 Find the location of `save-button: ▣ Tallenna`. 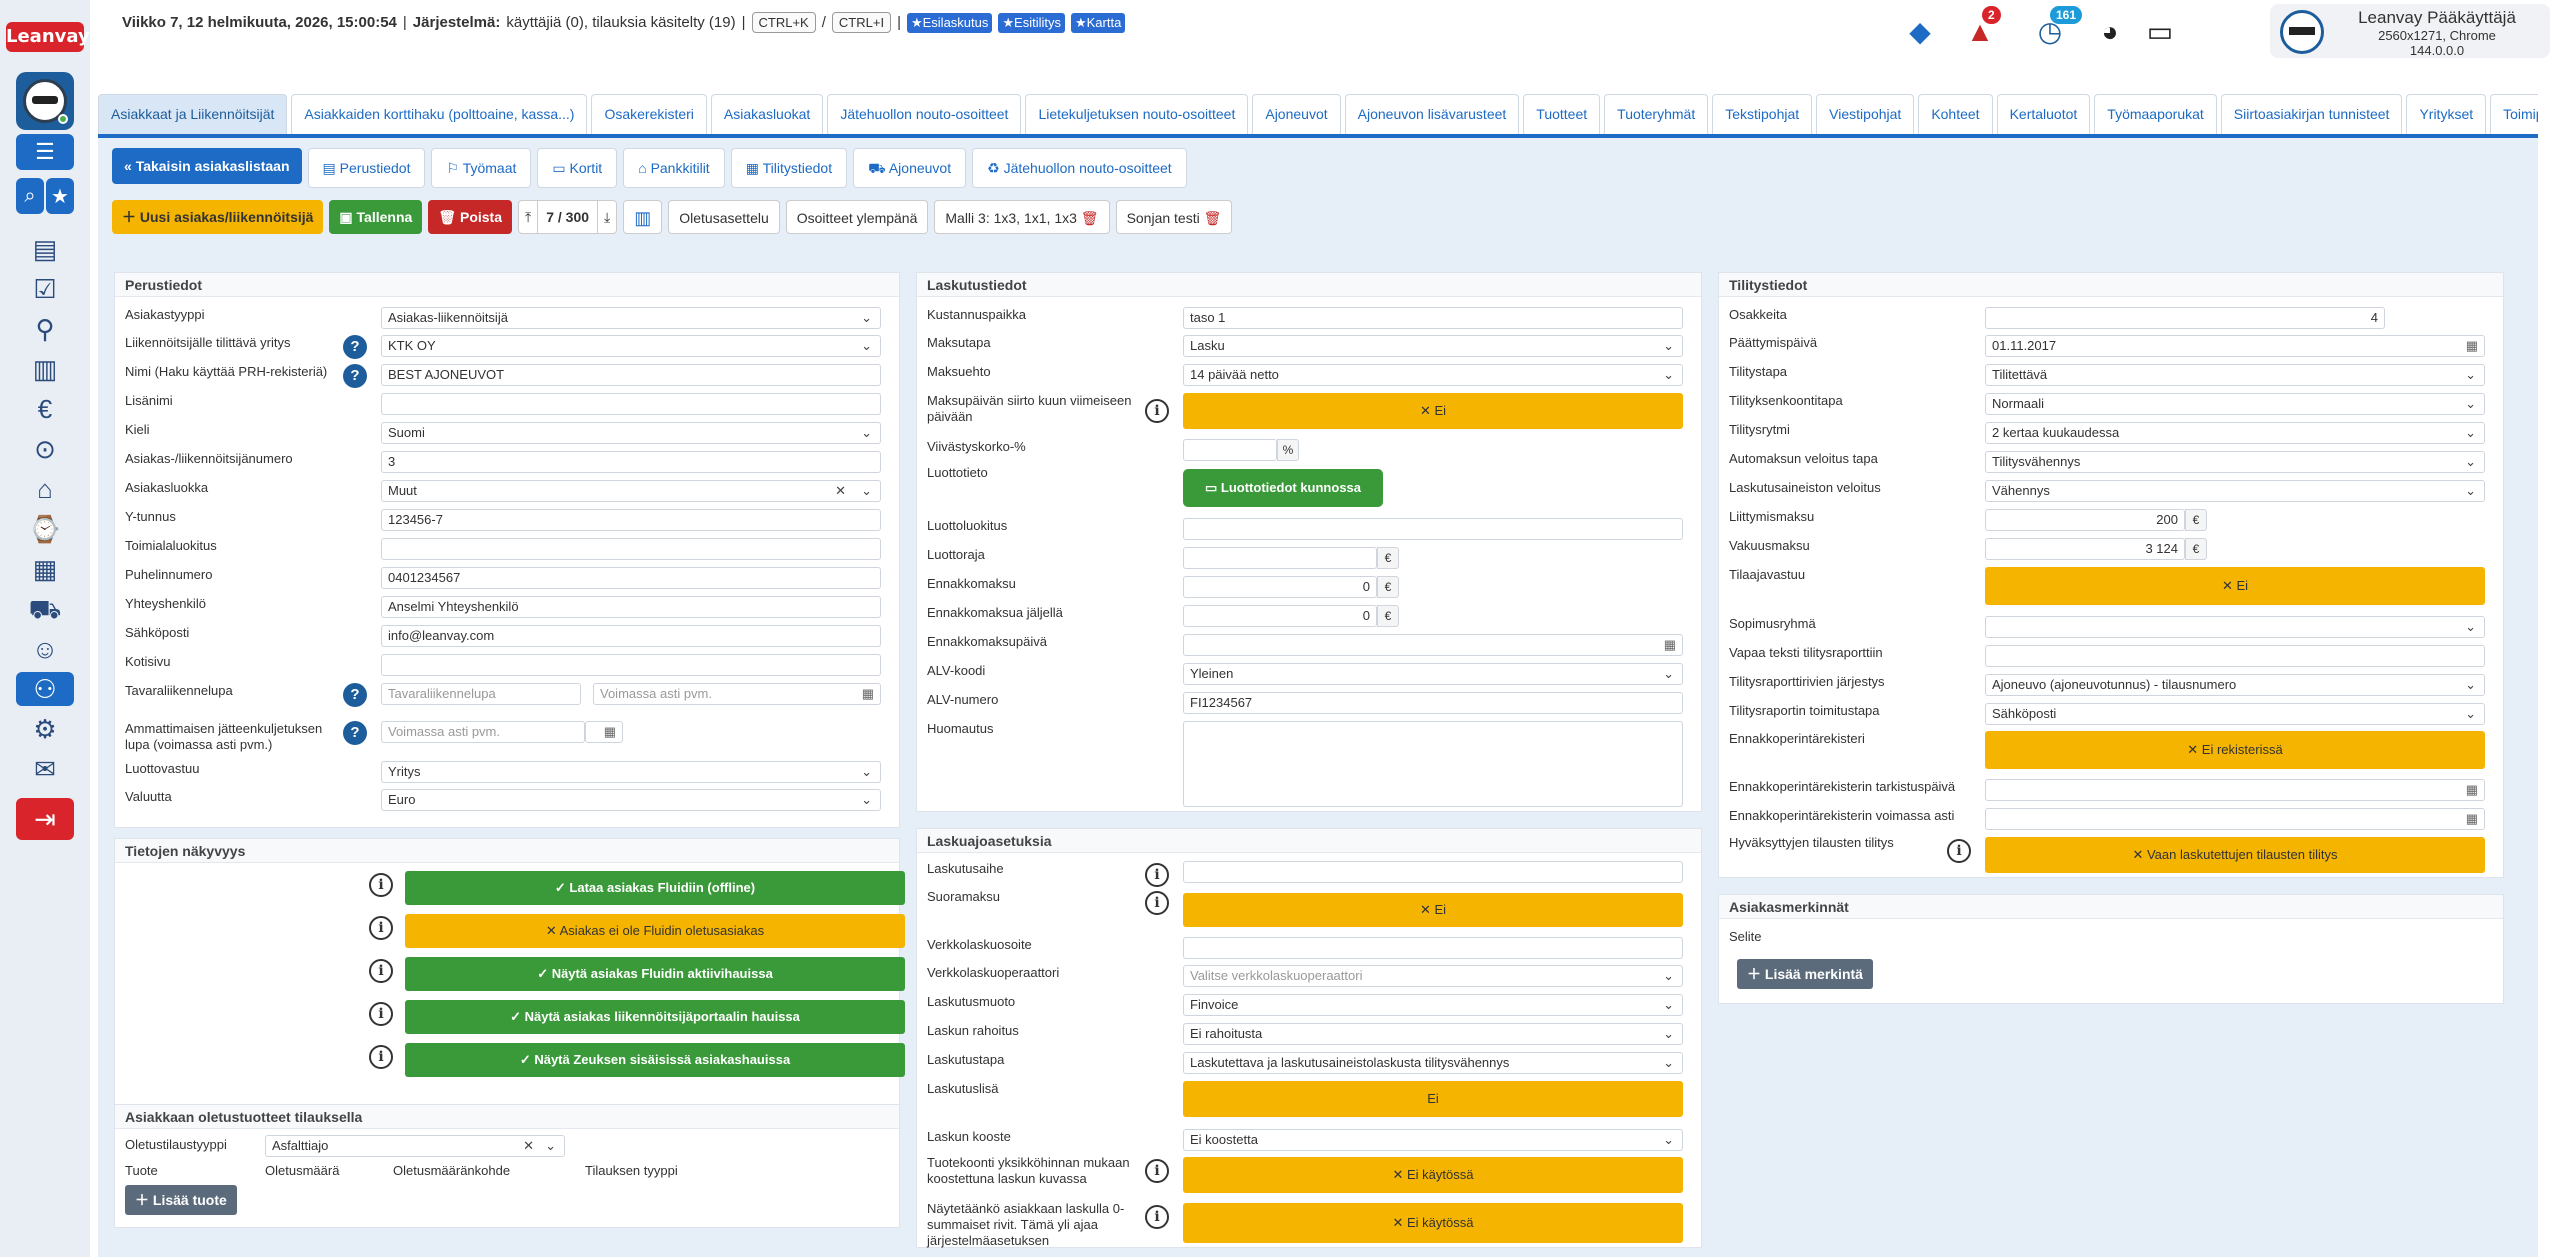

save-button: ▣ Tallenna is located at coordinates (376, 217).